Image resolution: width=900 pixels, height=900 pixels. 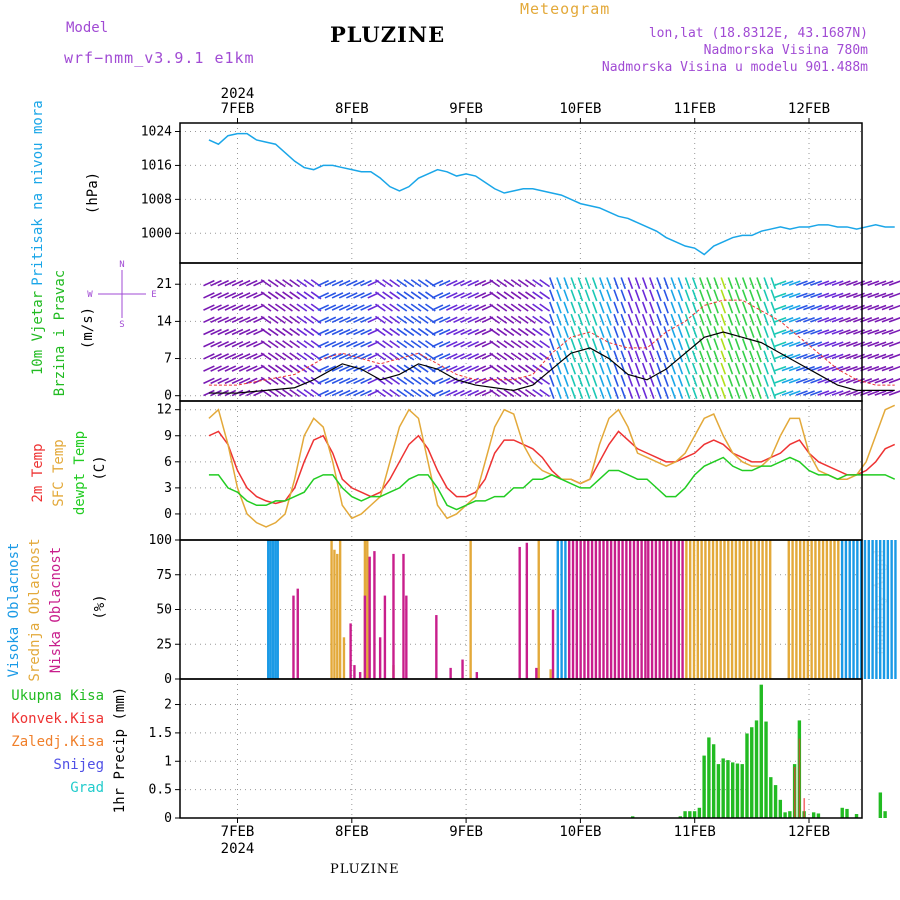 I want to click on precip-total-bar, so click(x=690, y=814).